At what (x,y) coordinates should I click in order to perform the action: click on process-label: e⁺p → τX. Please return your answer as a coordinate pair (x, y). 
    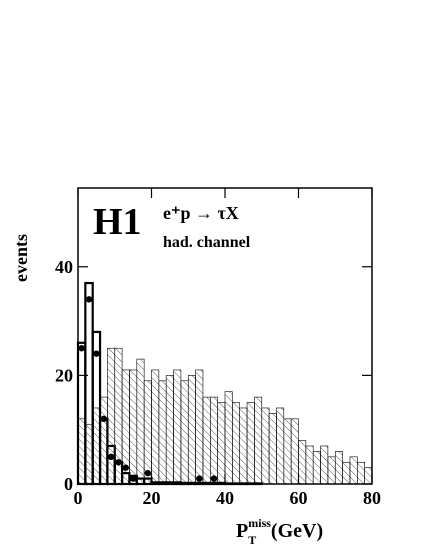
    Looking at the image, I should click on (201, 213).